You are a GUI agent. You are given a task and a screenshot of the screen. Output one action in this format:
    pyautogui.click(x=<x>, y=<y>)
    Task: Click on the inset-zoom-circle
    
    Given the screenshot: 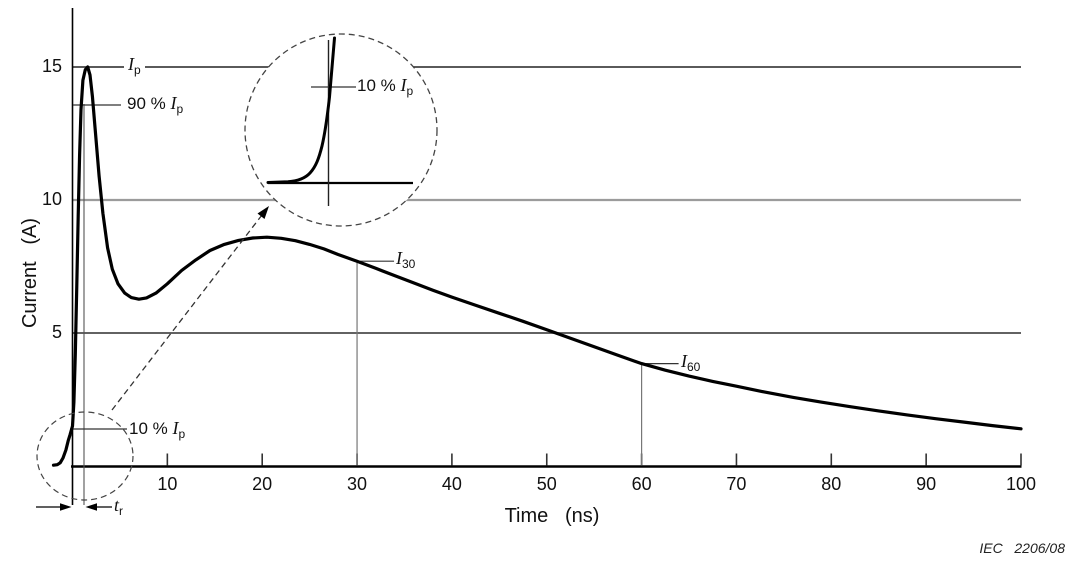 What is the action you would take?
    pyautogui.click(x=341, y=130)
    